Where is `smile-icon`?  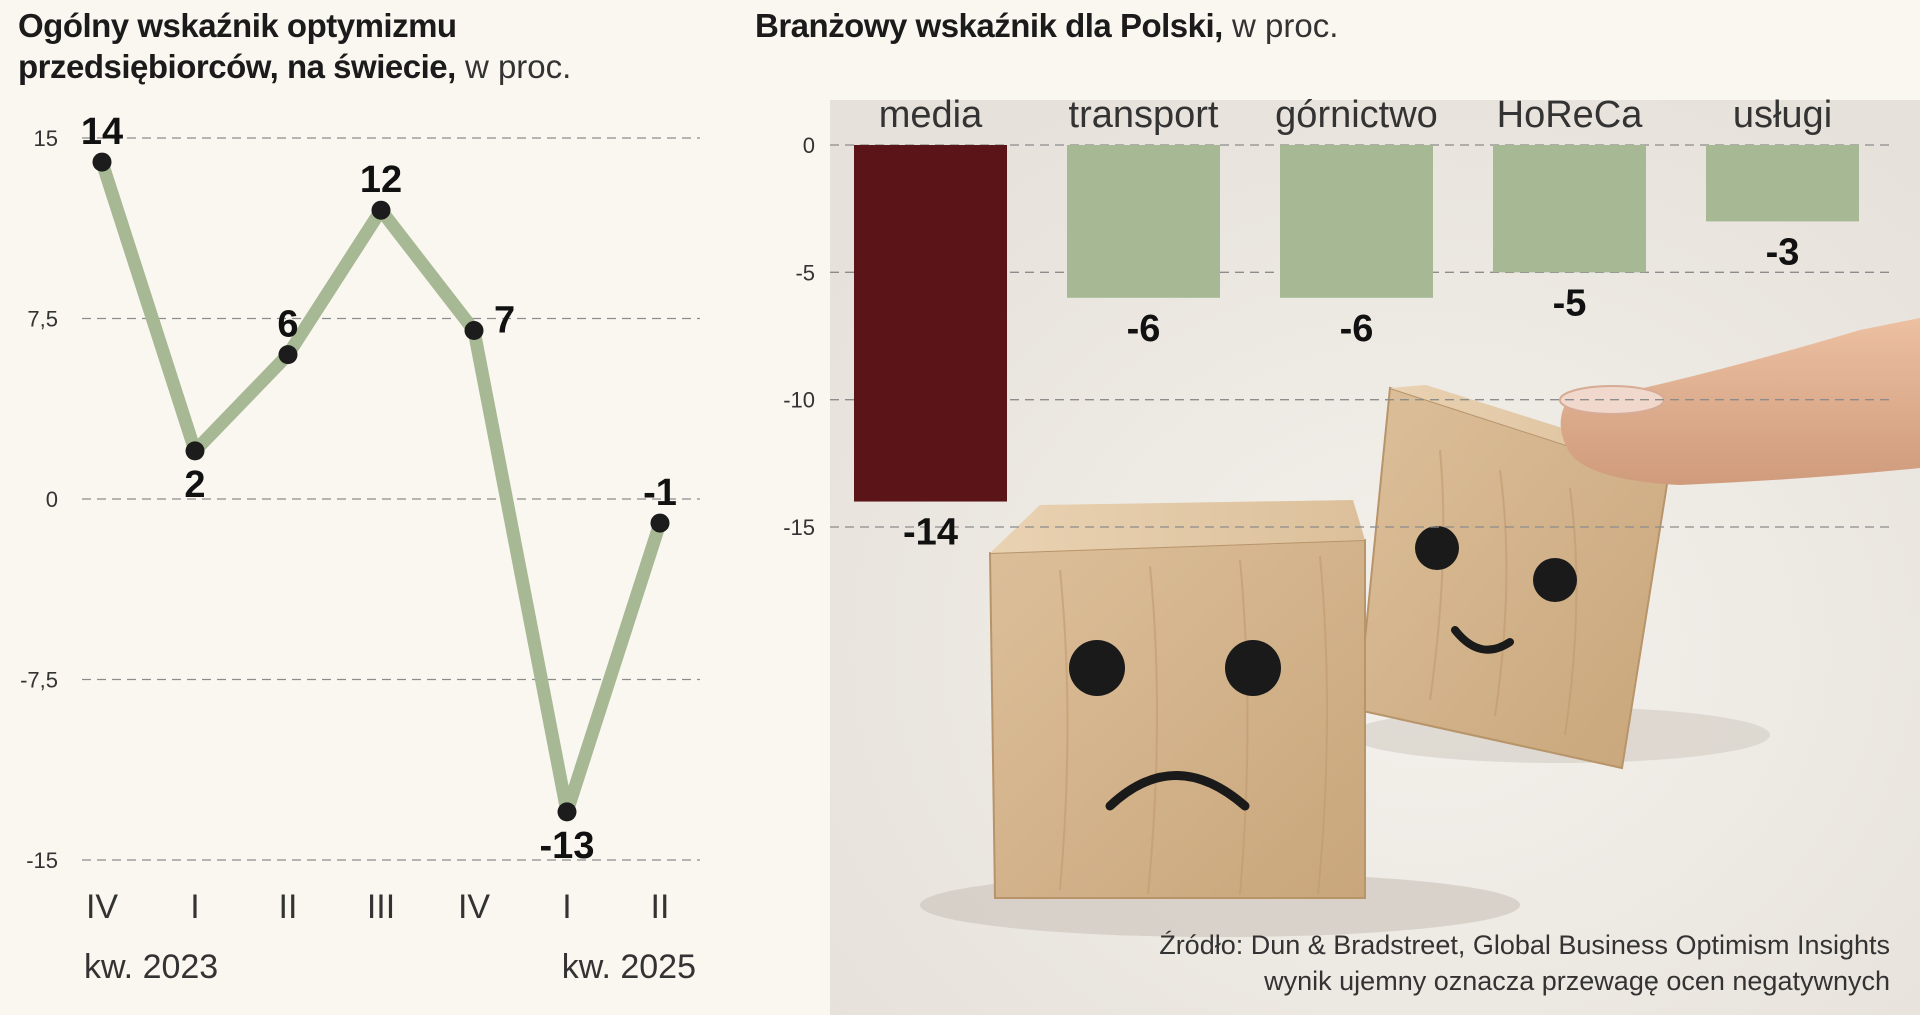
smile-icon is located at coordinates (1482, 640).